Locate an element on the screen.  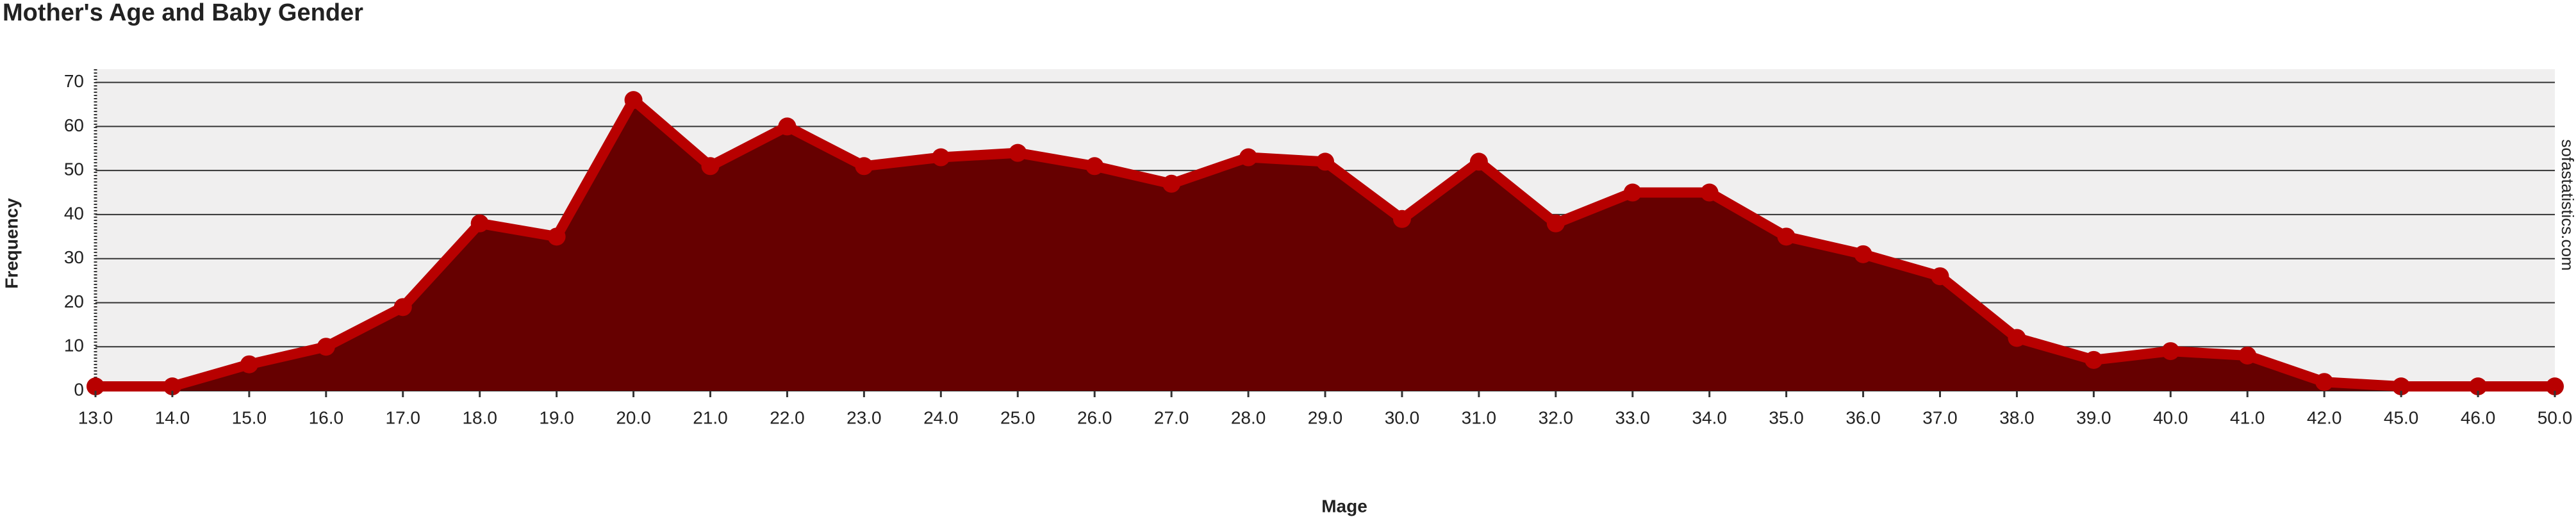
x-tick-label: 16.0 is located at coordinates (326, 417).